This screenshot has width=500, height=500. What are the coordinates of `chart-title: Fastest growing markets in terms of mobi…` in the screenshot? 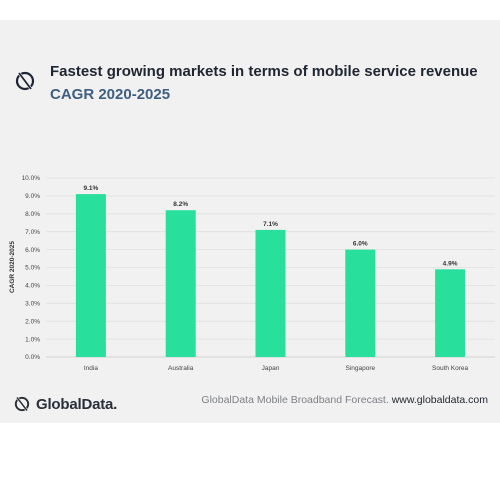 It's located at (264, 71).